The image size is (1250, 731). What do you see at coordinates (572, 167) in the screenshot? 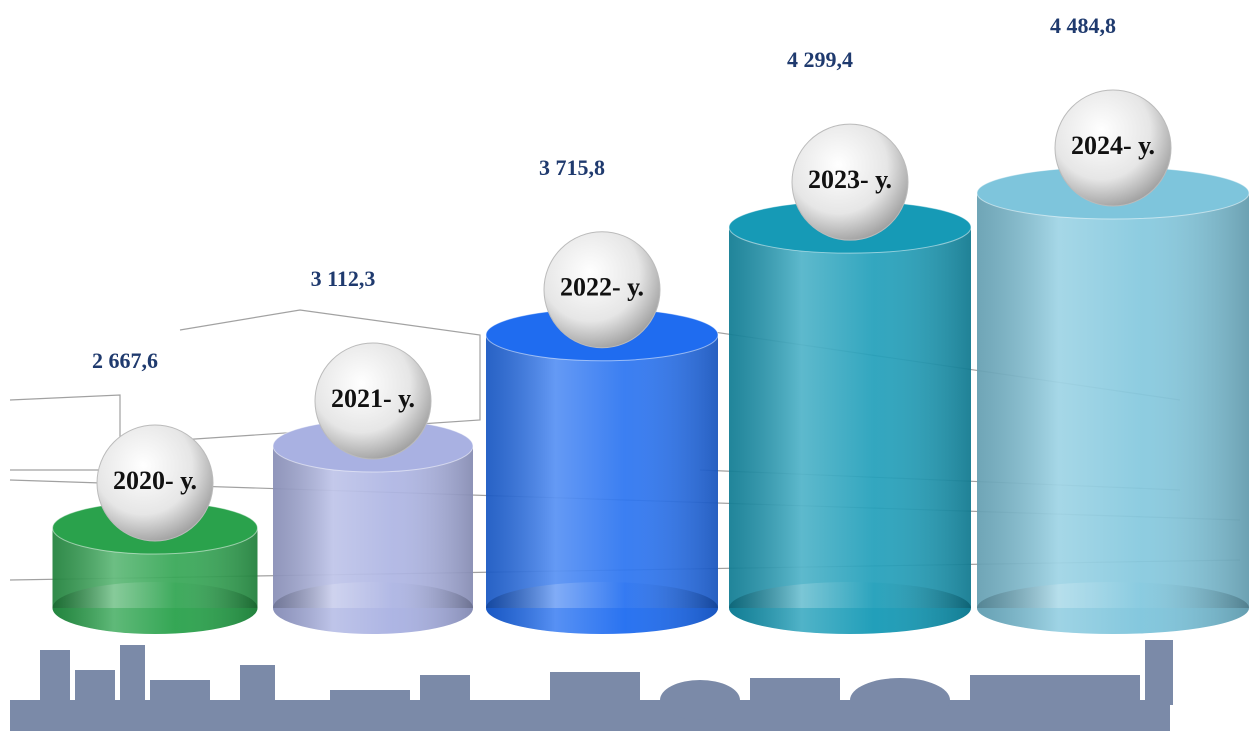
I see `value-label: 3 715,8` at bounding box center [572, 167].